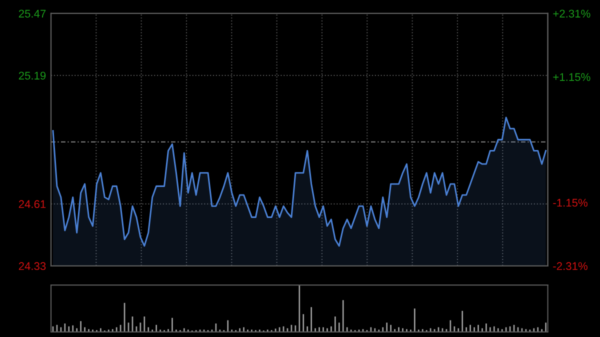 The width and height of the screenshot is (600, 337). What do you see at coordinates (570, 202) in the screenshot?
I see `y2-tick-label: -1.15%` at bounding box center [570, 202].